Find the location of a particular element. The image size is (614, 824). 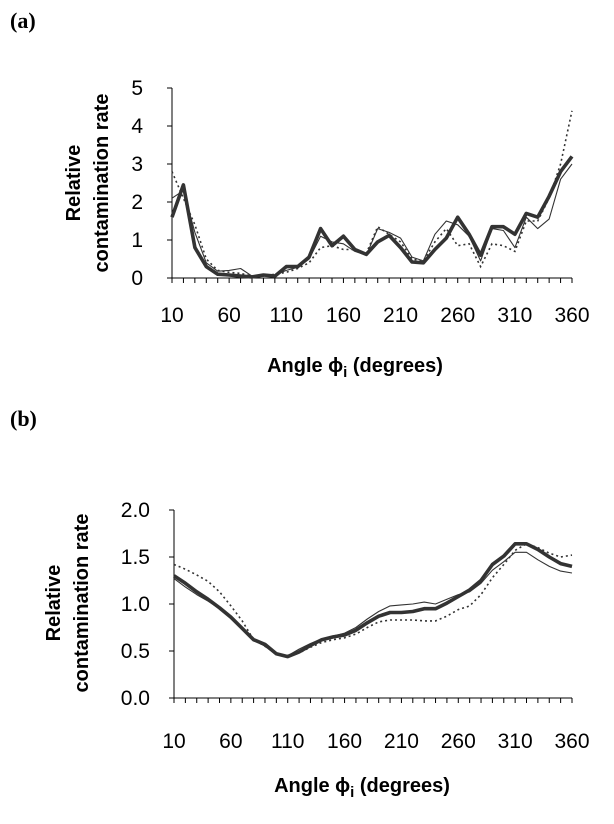

panel-label-b: (b) is located at coordinates (23, 418).